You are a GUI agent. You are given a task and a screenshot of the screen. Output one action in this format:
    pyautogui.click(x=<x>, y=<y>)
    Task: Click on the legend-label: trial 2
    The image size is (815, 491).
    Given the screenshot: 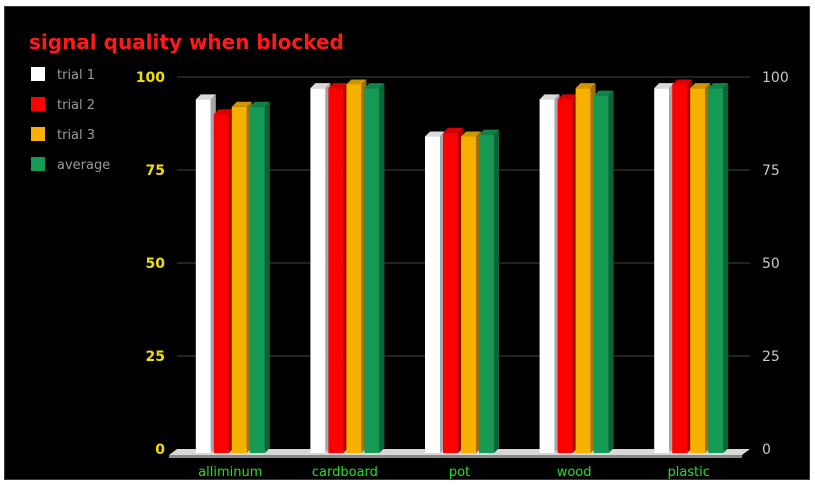 What is the action you would take?
    pyautogui.click(x=76, y=105)
    